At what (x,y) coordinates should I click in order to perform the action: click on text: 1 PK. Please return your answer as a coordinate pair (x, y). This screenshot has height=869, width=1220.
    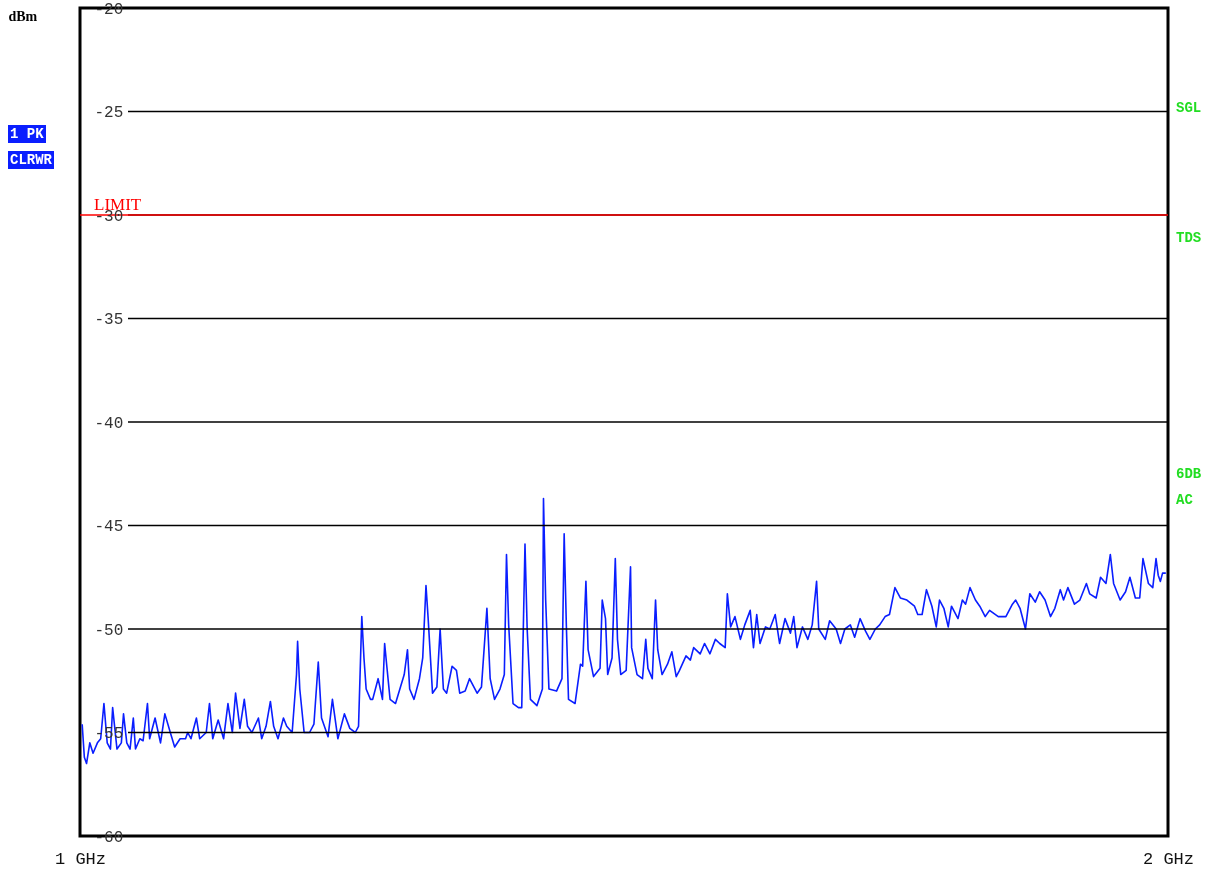
    Looking at the image, I should click on (27, 134).